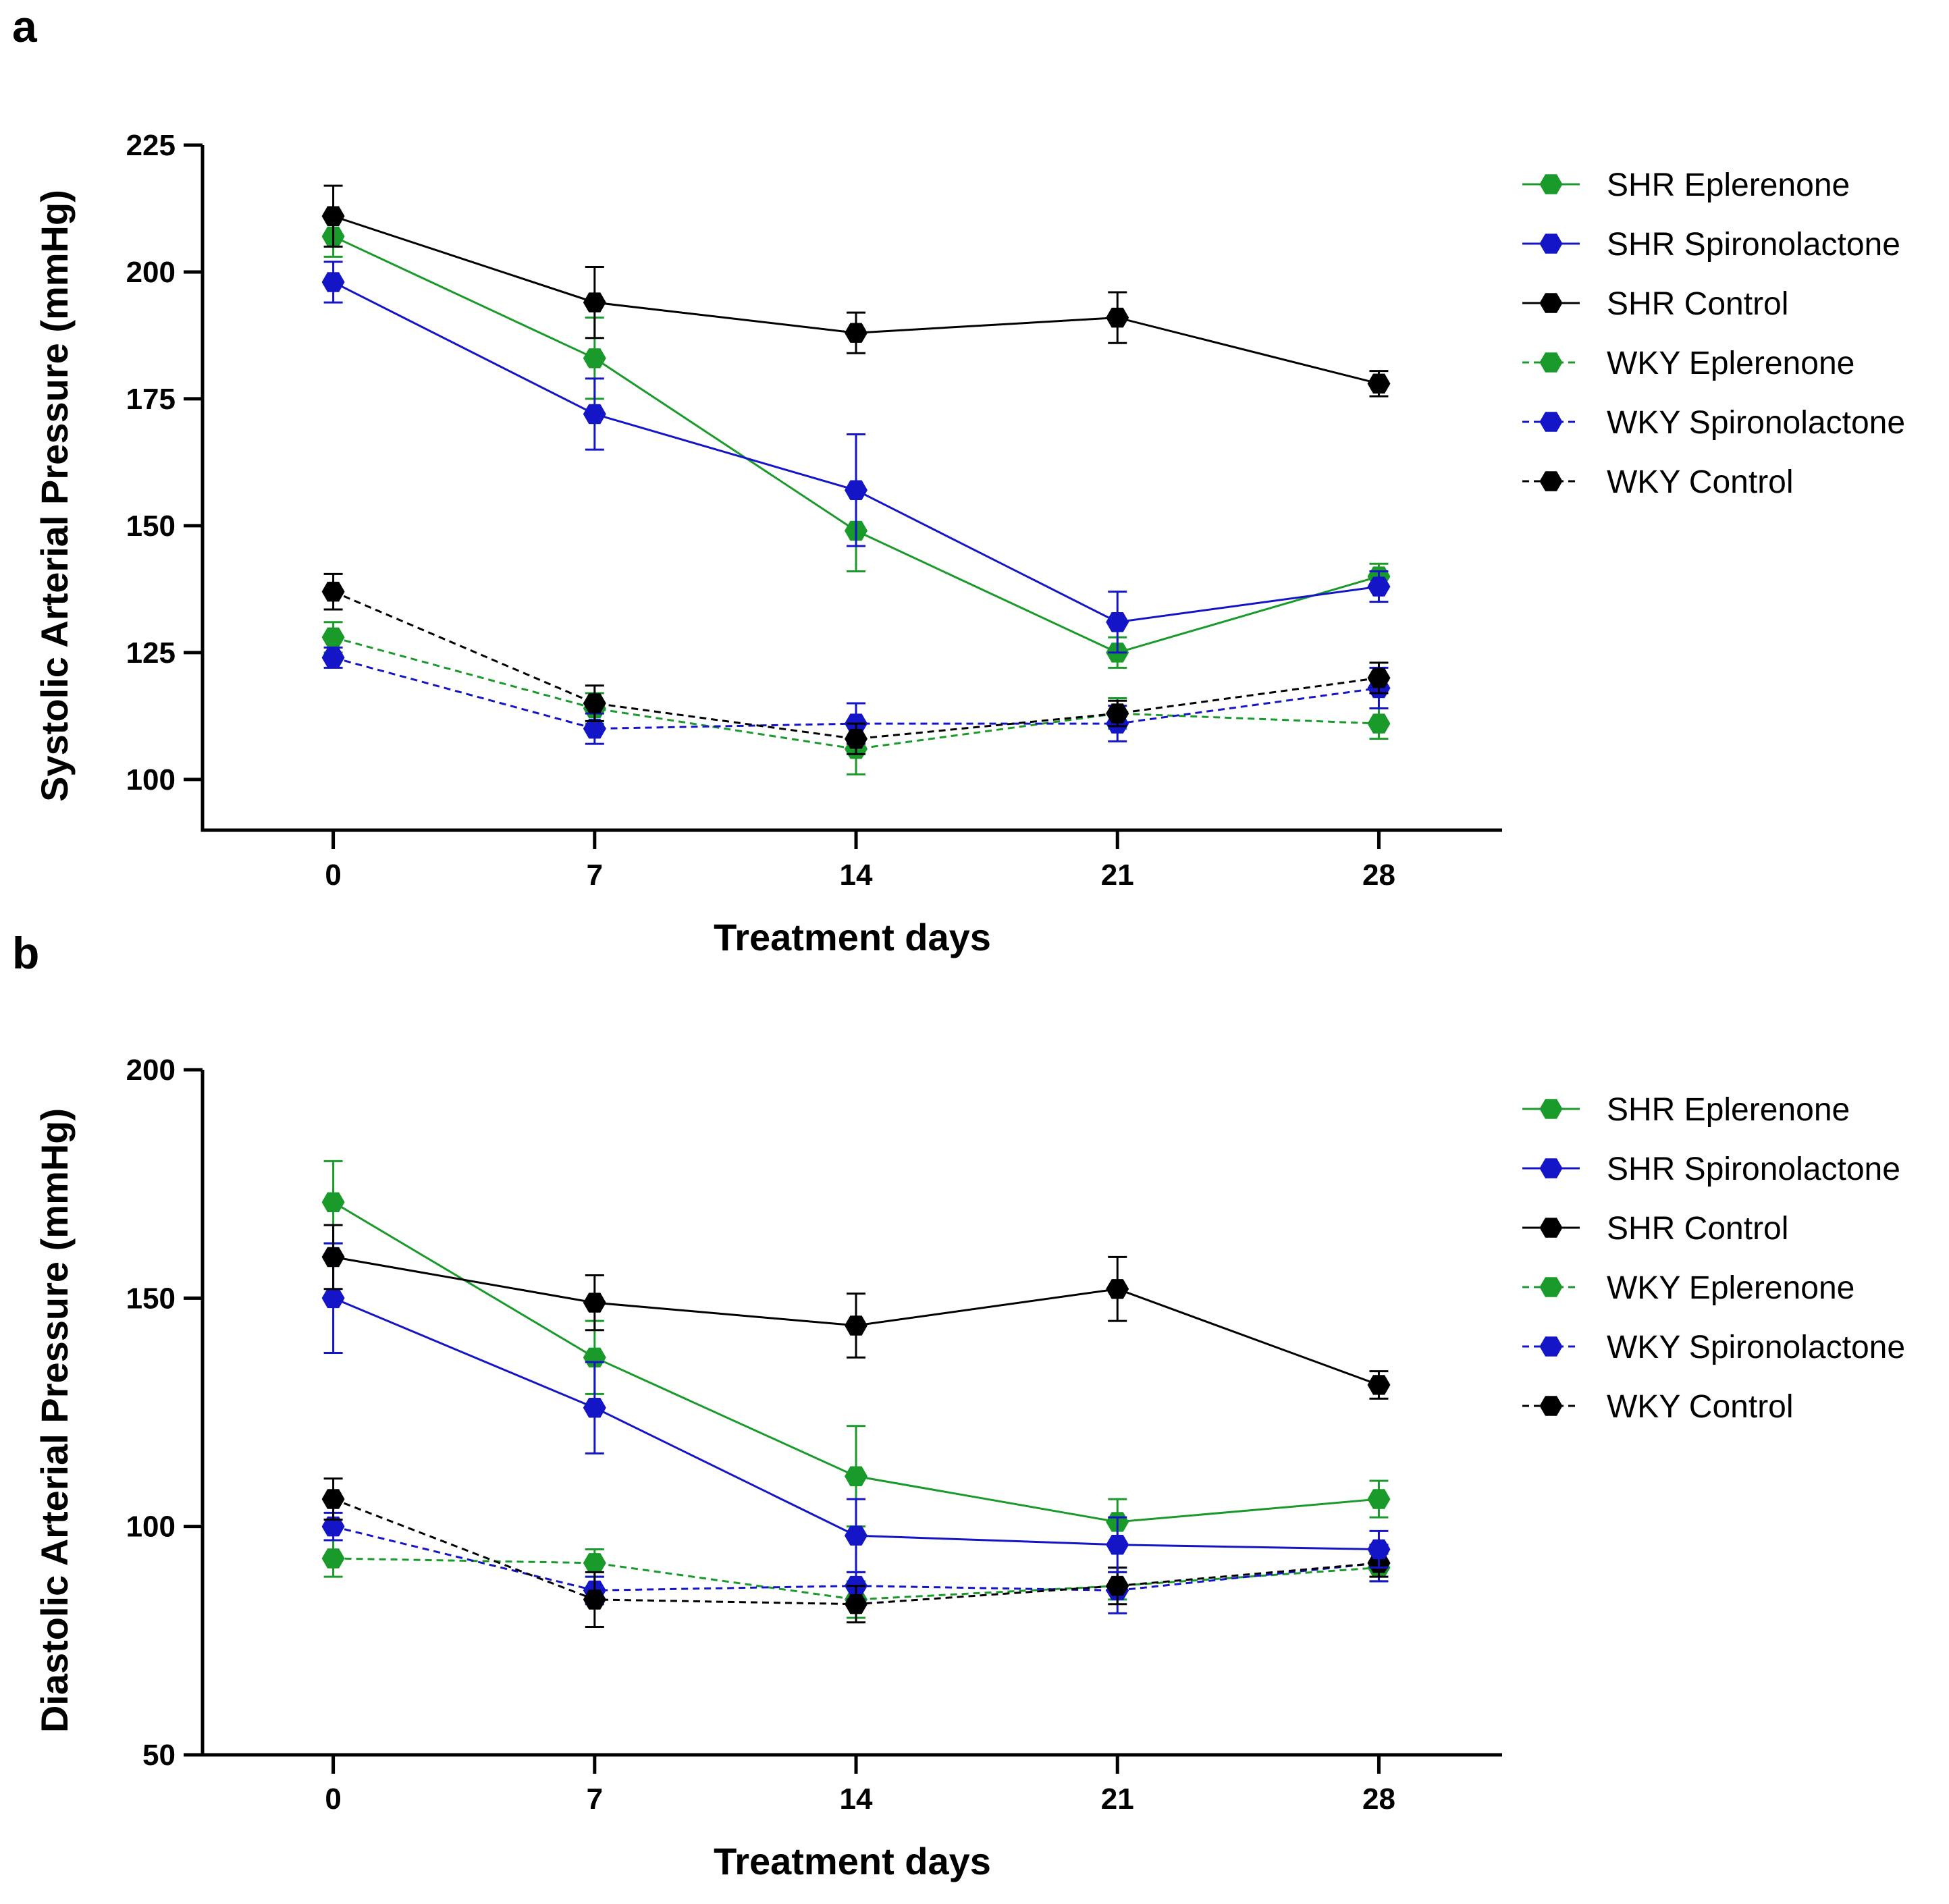  Describe the element at coordinates (1117, 1800) in the screenshot. I see `x-tick-label-b: 21` at that location.